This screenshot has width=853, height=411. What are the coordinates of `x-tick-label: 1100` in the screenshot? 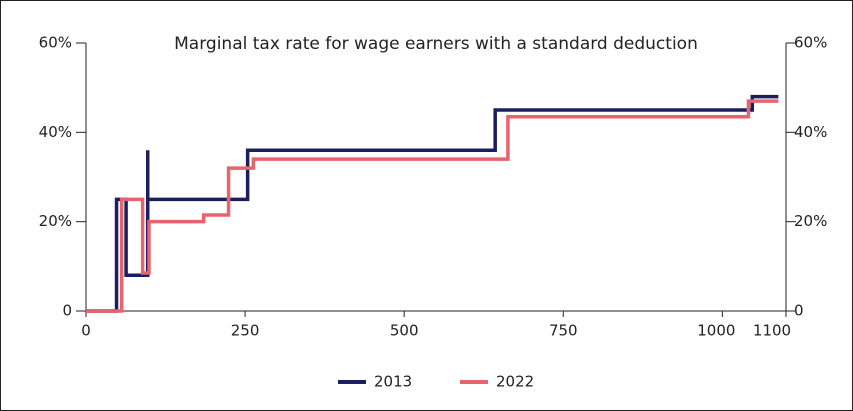 It's located at (772, 331).